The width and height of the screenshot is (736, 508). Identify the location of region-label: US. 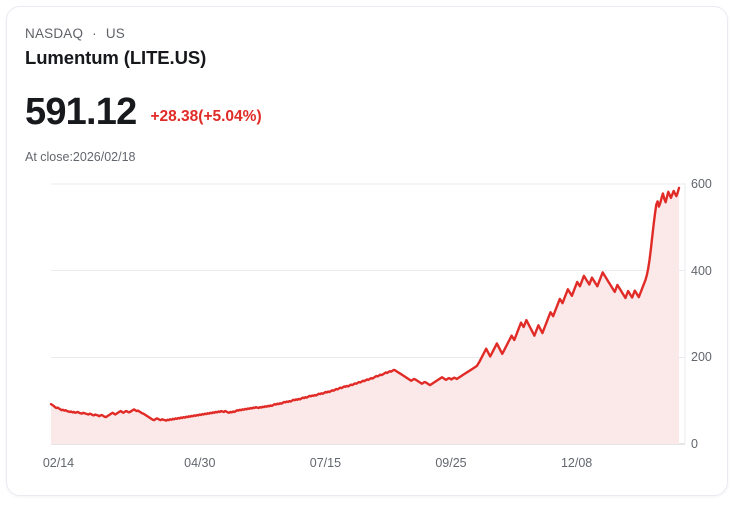
(115, 33).